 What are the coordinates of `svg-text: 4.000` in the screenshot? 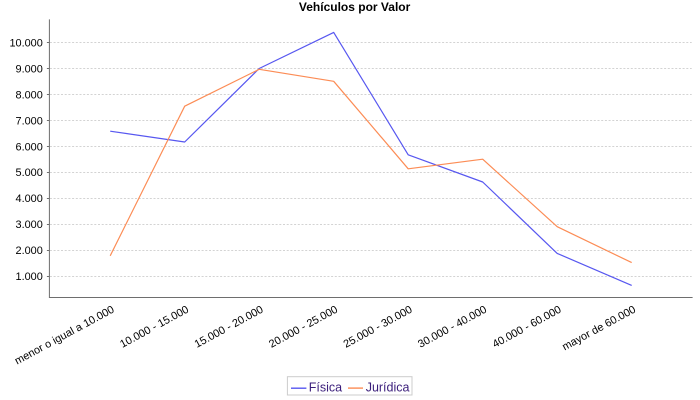 It's located at (29, 199).